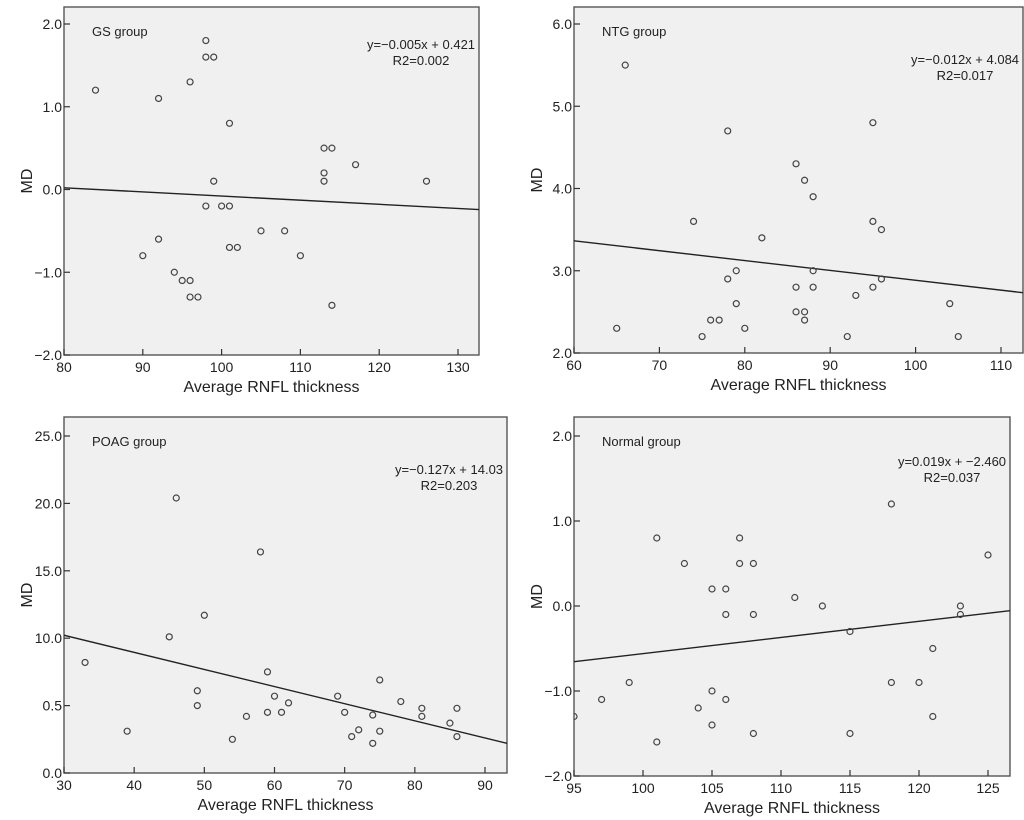 The image size is (1024, 820). Describe the element at coordinates (634, 31) in the screenshot. I see `panel-title: NTG group` at that location.